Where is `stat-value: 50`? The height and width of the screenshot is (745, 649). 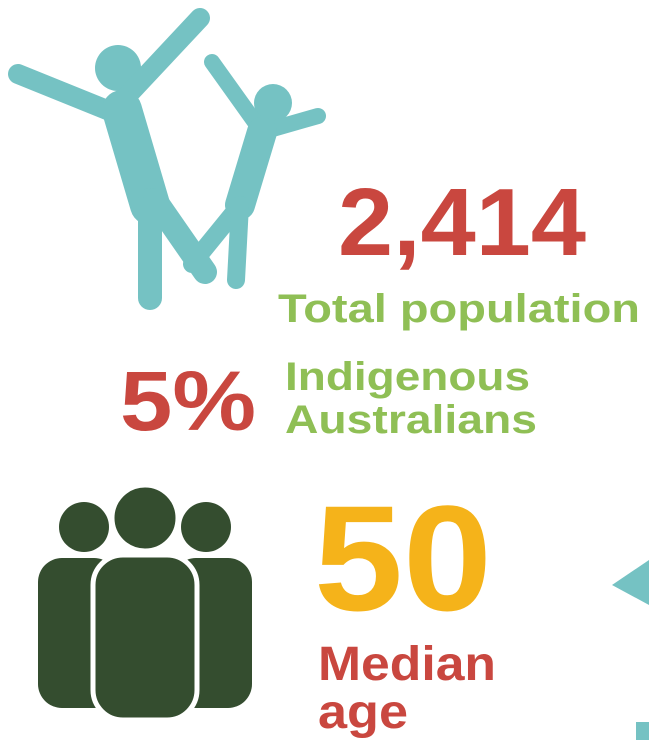
stat-value: 50 is located at coordinates (403, 558).